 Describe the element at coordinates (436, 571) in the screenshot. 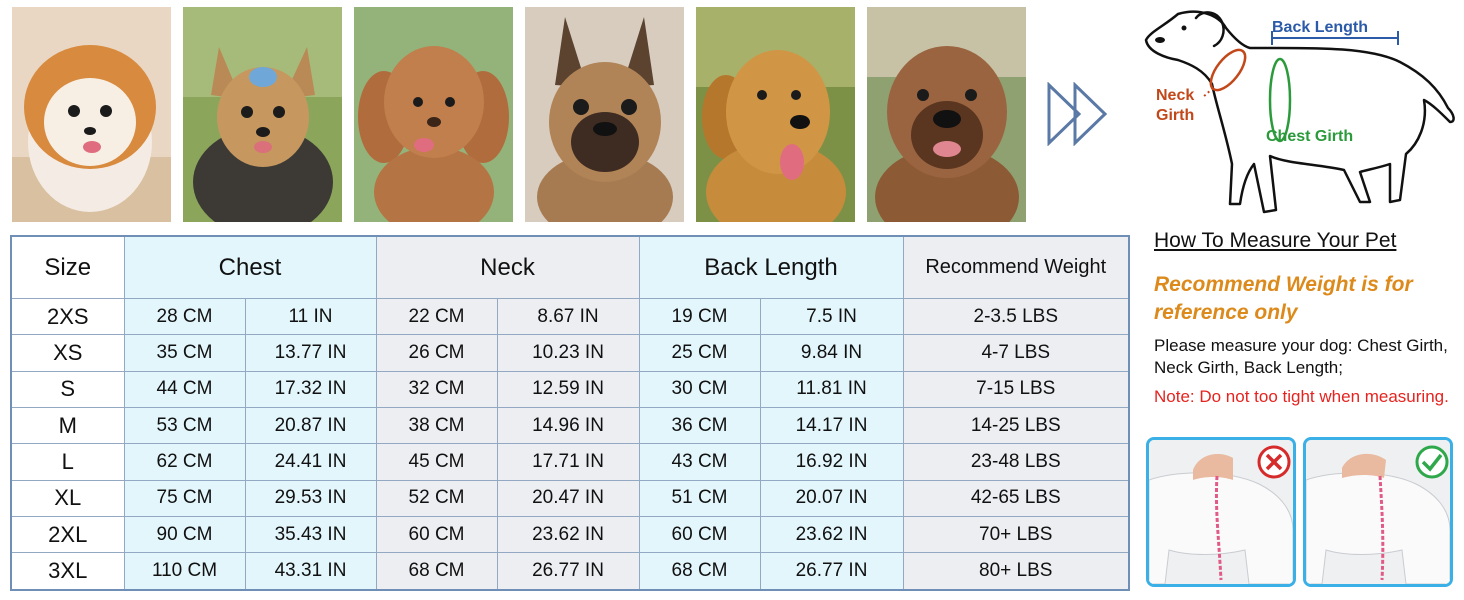

I see `cell-neck-cm: 68 CM` at that location.